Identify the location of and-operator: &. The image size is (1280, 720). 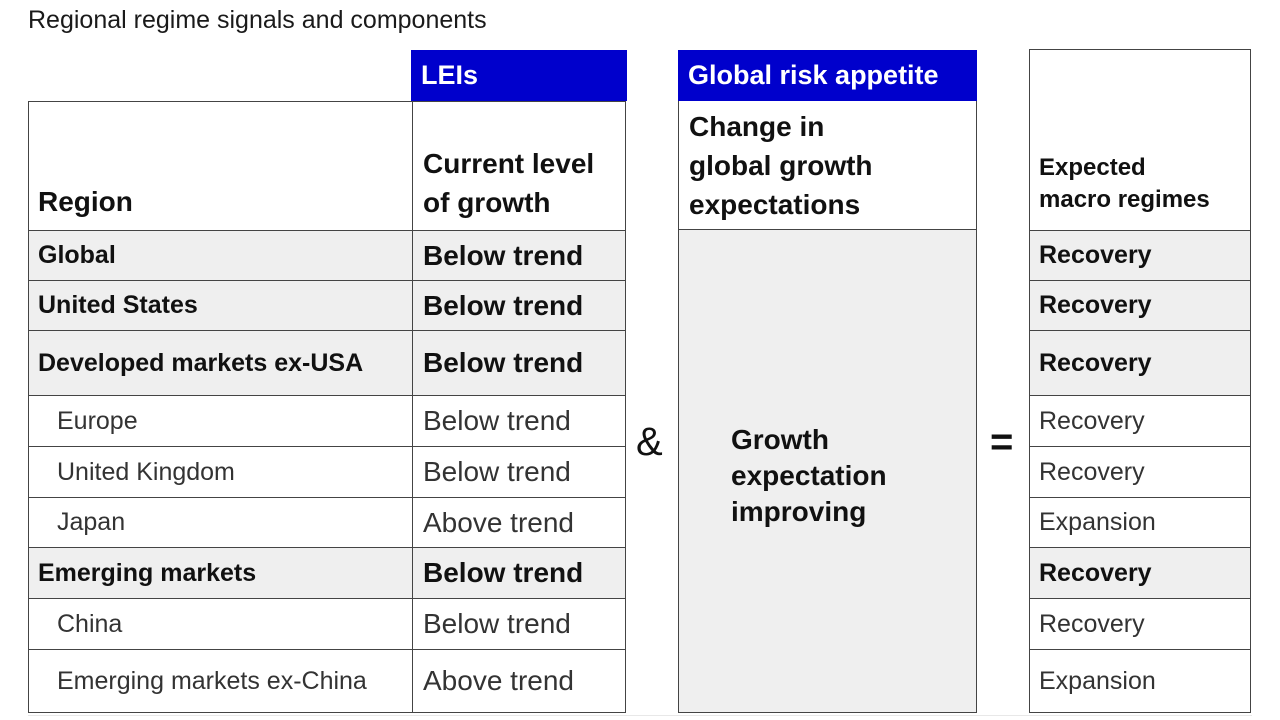
(649, 442).